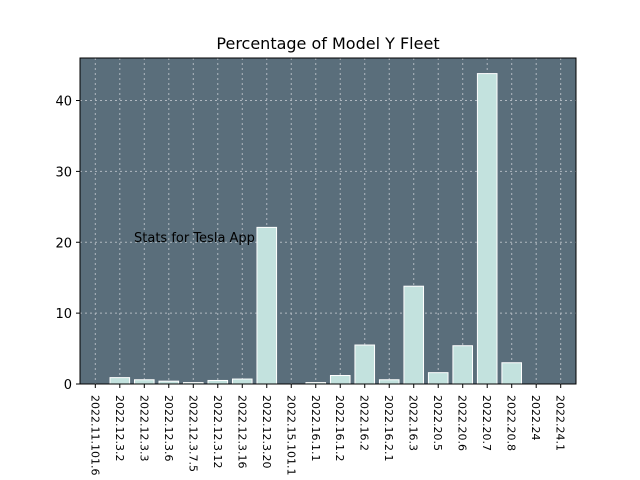  What do you see at coordinates (511, 423) in the screenshot?
I see `x-tick-label: 2022.20.8` at bounding box center [511, 423].